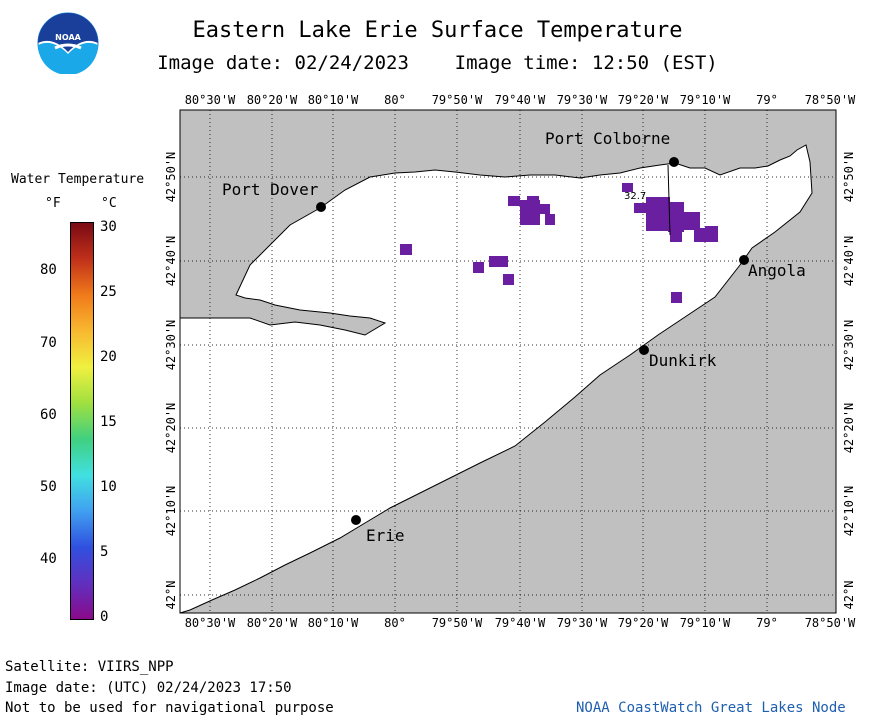 This screenshot has height=724, width=875. Describe the element at coordinates (385, 535) in the screenshot. I see `city-label-erie: Erie` at that location.